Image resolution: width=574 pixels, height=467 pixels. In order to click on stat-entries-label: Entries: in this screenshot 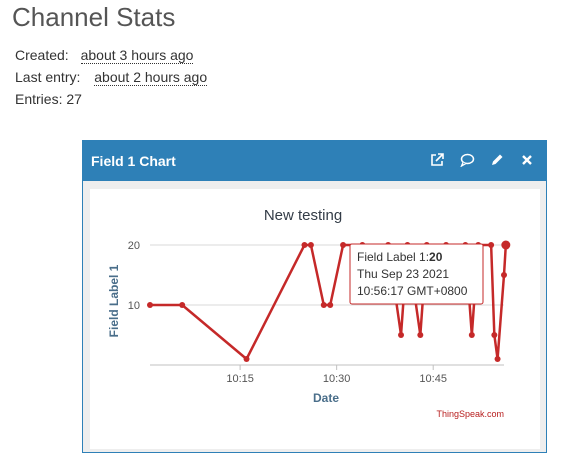, I will do `click(39, 99)`.